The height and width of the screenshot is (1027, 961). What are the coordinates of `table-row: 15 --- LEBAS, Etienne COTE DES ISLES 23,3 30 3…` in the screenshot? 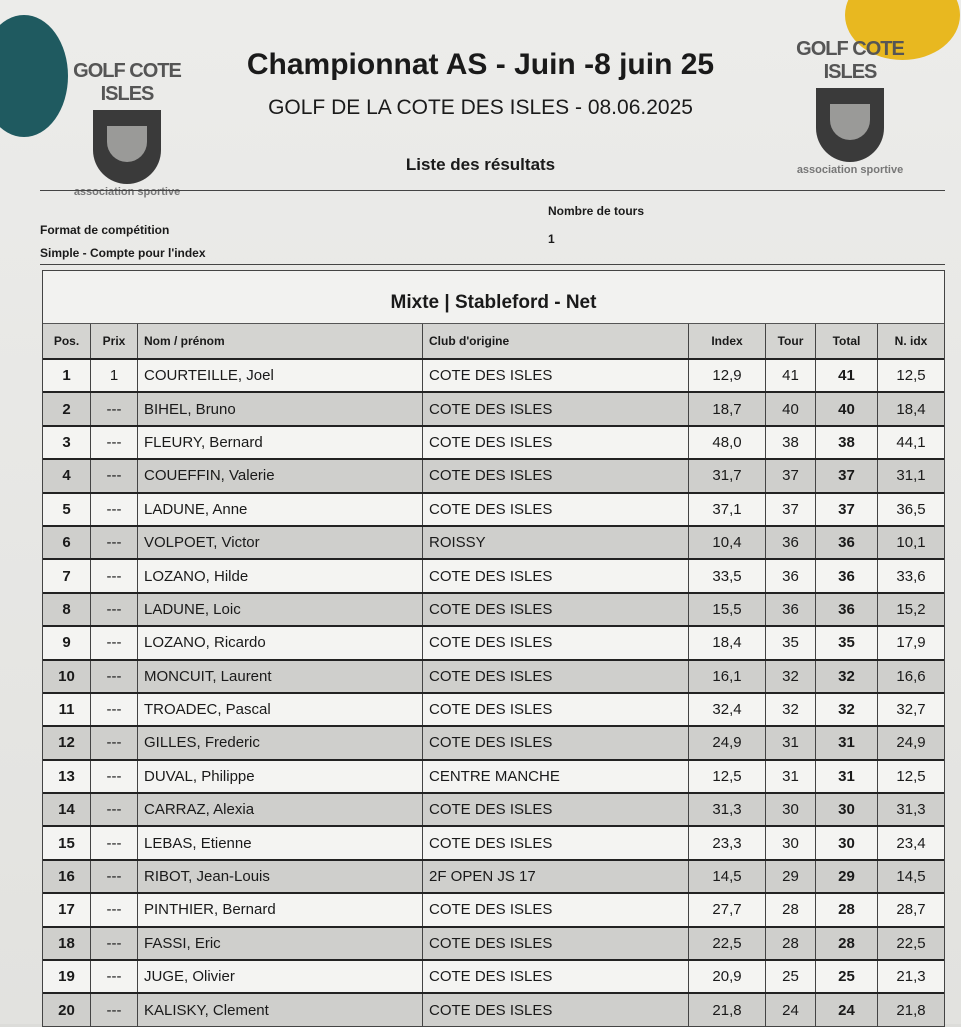 It's located at (493, 842).